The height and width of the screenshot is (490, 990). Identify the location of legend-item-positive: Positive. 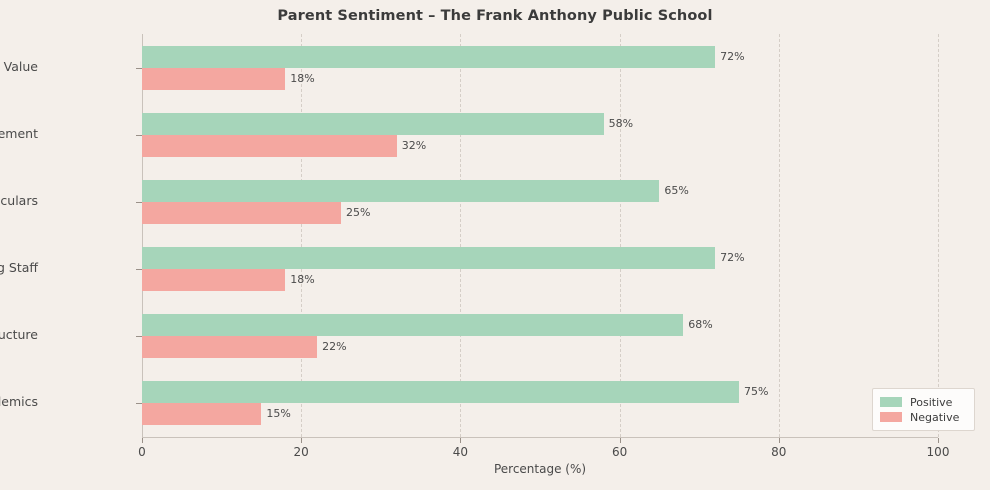
(923, 402).